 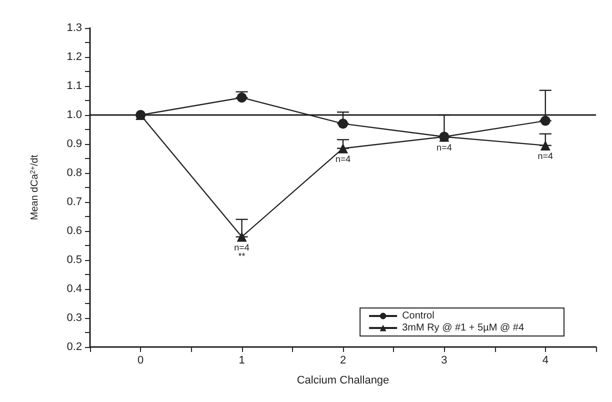 What do you see at coordinates (141, 360) in the screenshot?
I see `x-tick-label: 0` at bounding box center [141, 360].